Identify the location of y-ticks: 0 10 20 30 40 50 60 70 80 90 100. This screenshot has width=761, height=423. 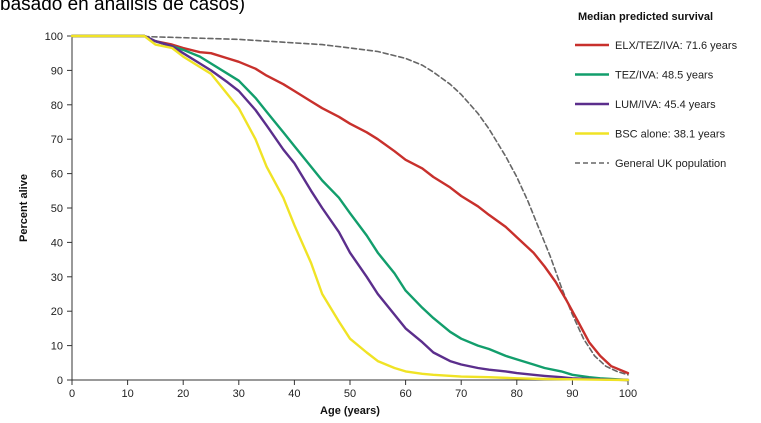
(58, 209).